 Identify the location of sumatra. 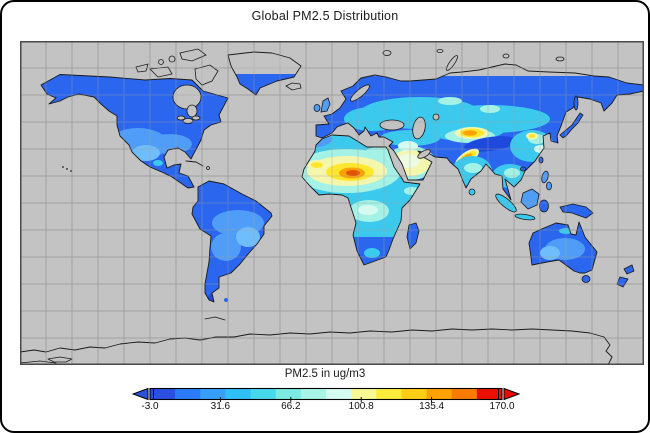
(506, 203).